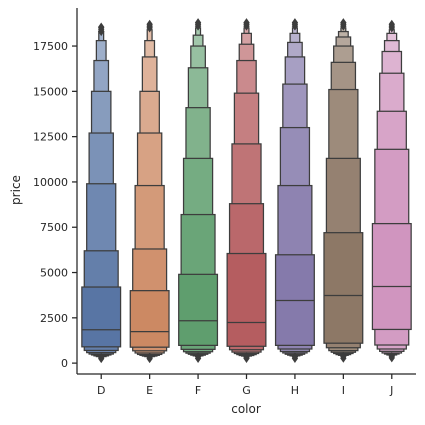 This screenshot has width=425, height=425. What do you see at coordinates (149, 390) in the screenshot?
I see `x-tick-label: E` at bounding box center [149, 390].